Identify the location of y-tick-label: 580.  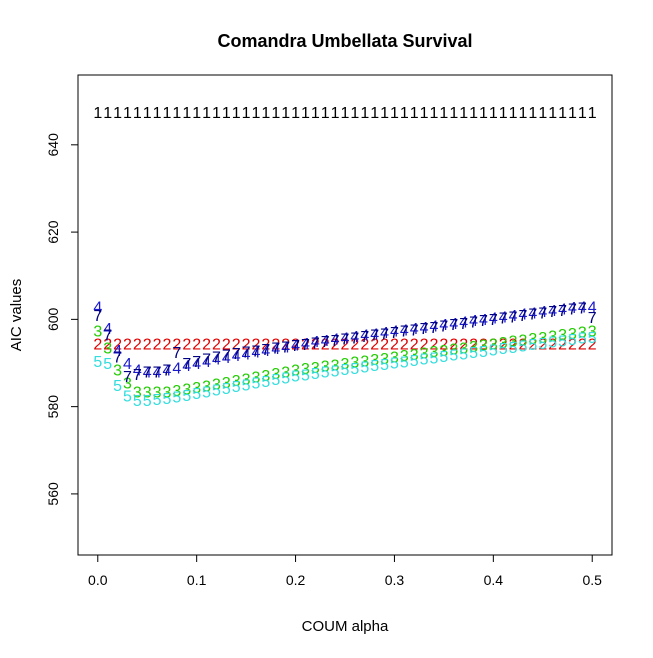
(53, 407).